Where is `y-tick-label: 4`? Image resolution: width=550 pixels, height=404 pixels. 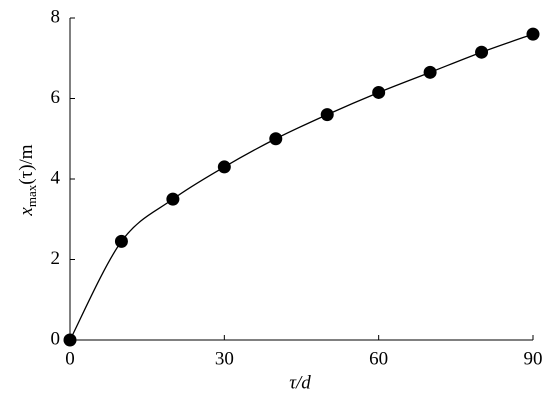 y-tick-label: 4 is located at coordinates (56, 177).